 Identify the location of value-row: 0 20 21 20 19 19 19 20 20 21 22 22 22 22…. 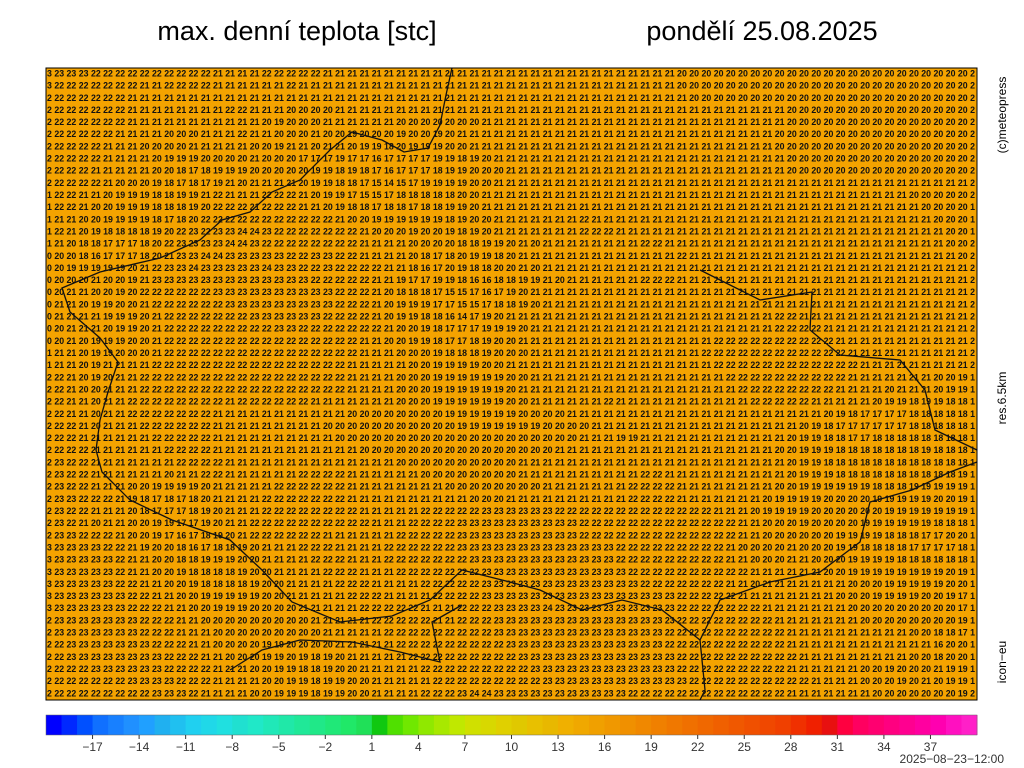
(511, 341).